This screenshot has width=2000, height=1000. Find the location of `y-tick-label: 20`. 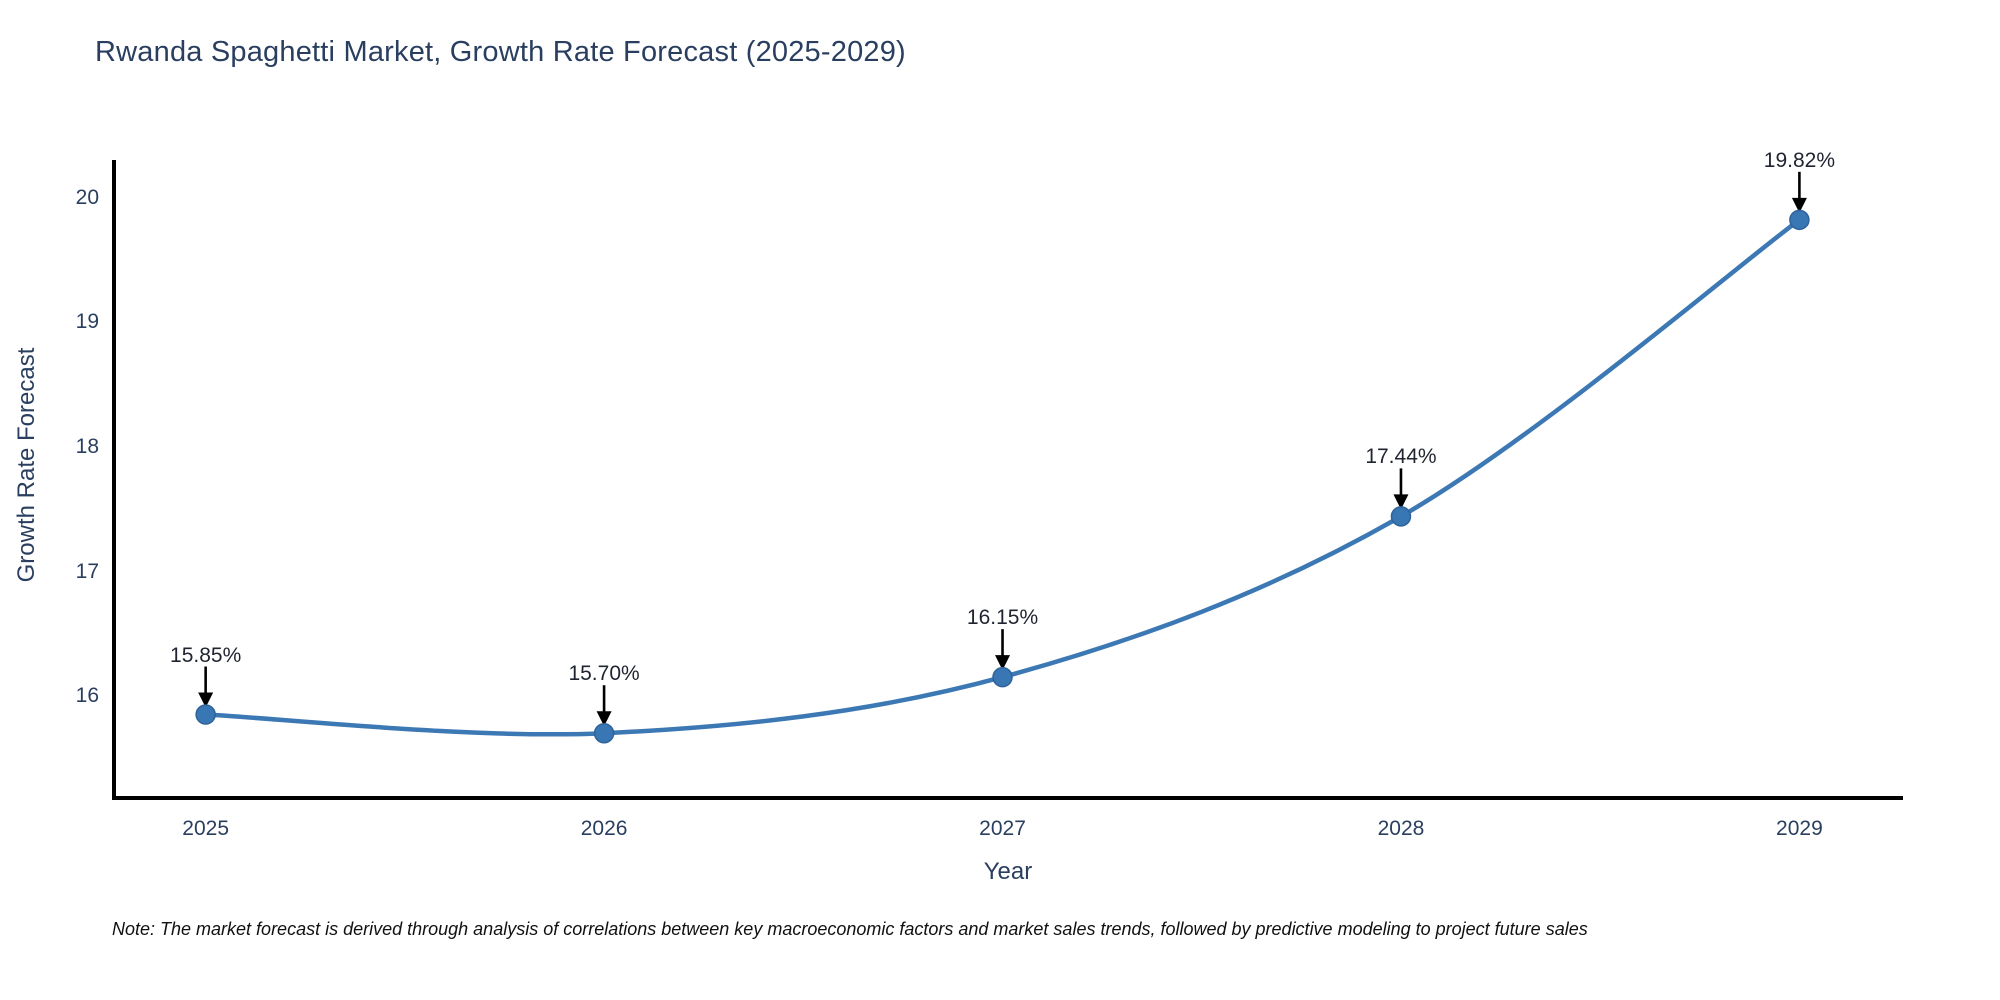

y-tick-label: 20 is located at coordinates (87, 197).